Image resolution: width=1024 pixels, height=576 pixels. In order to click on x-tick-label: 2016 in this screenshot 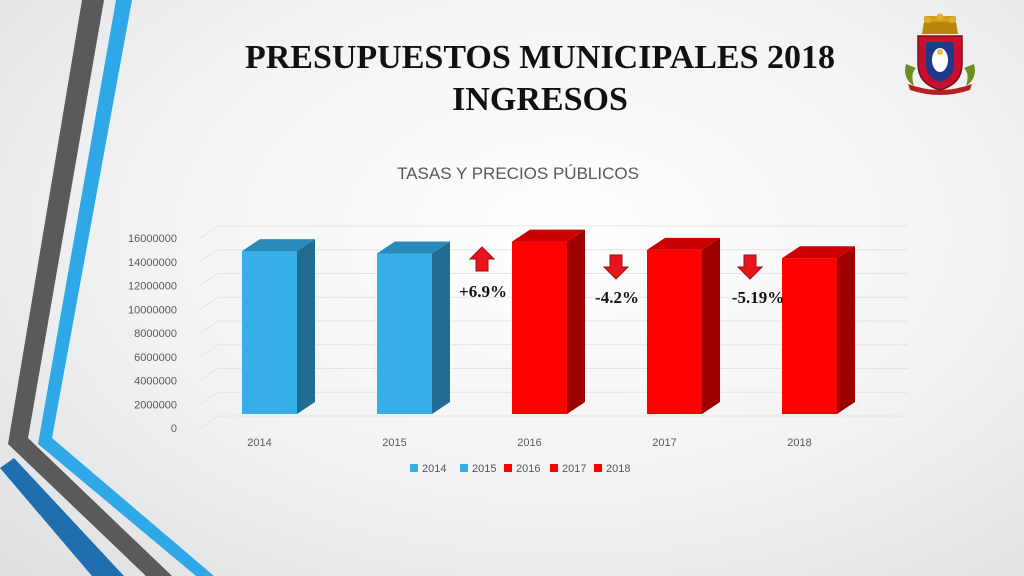, I will do `click(529, 443)`.